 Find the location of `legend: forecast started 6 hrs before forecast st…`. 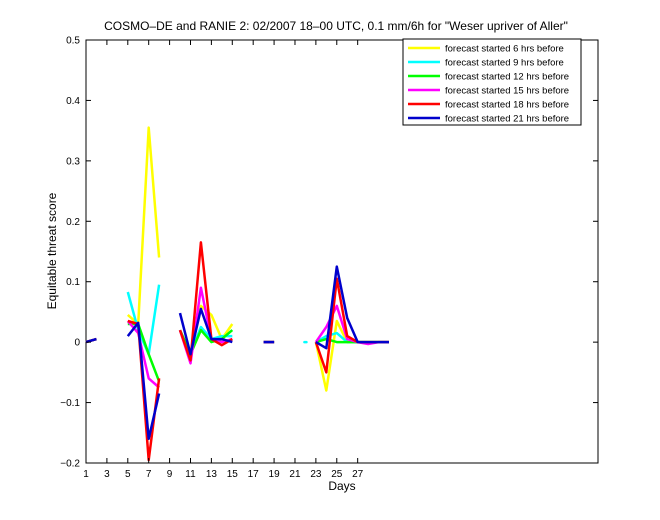

legend: forecast started 6 hrs before forecast st… is located at coordinates (492, 82).